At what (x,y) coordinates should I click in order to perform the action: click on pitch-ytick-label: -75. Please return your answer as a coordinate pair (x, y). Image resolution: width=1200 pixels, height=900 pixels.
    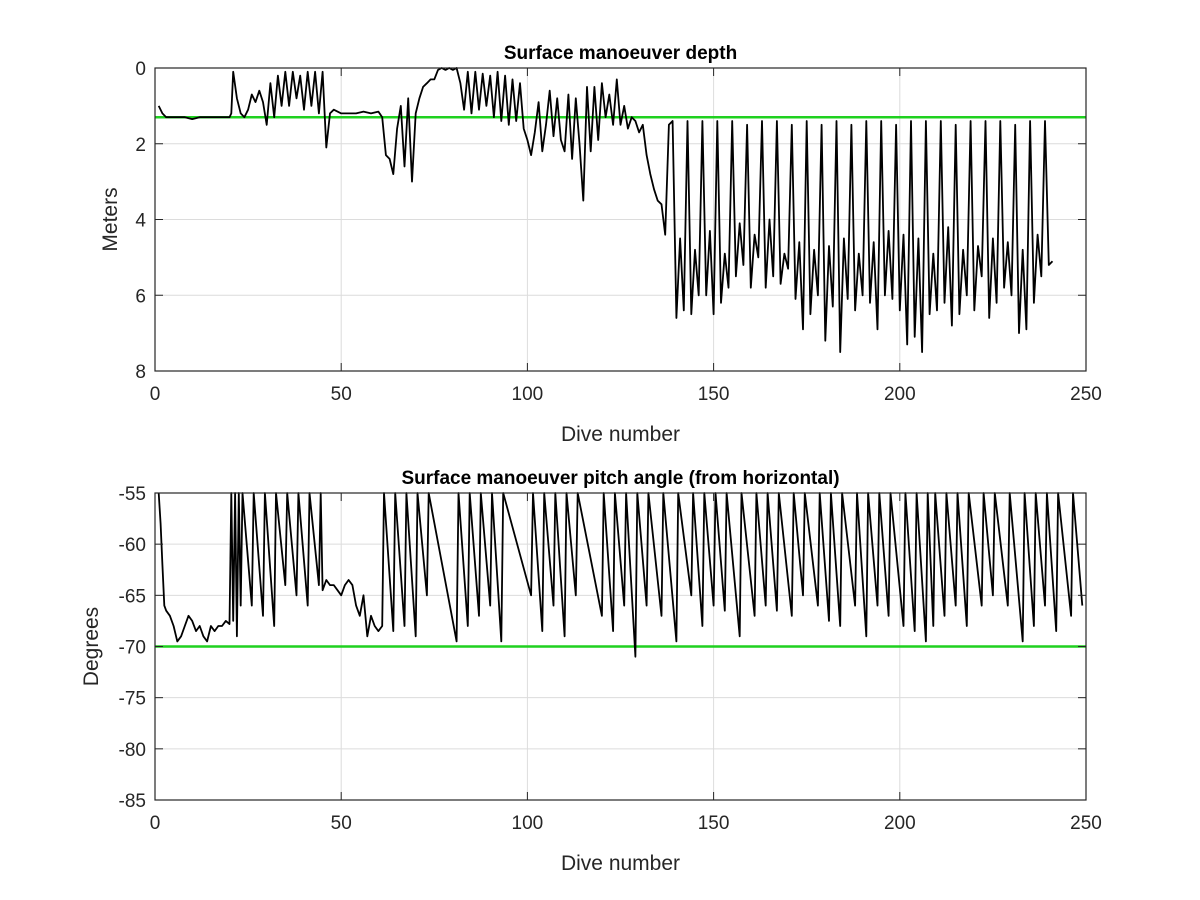
    Looking at the image, I should click on (132, 699).